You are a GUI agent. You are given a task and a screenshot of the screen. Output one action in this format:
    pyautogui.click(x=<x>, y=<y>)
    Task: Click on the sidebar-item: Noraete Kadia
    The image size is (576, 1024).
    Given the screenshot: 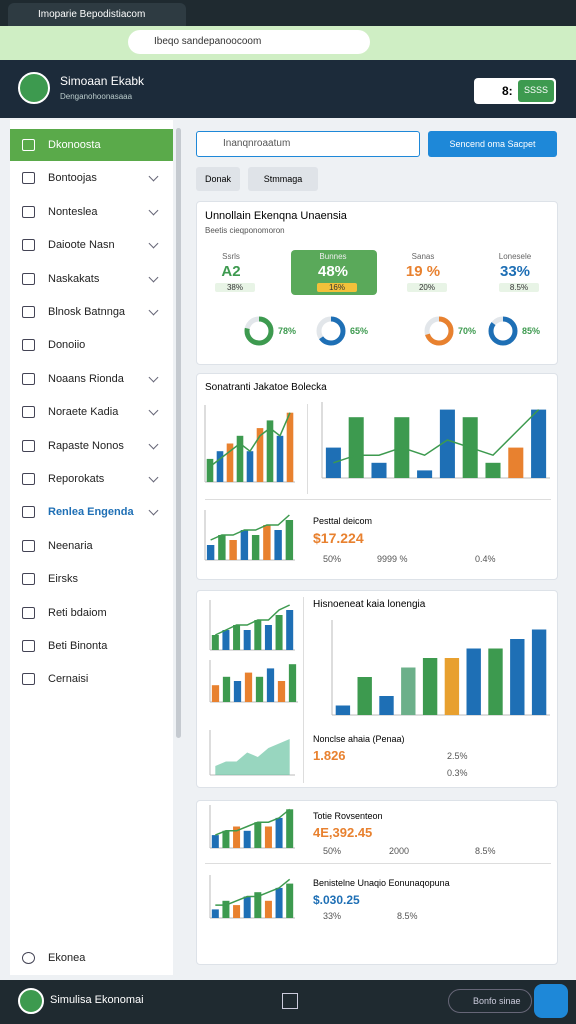 What is the action you would take?
    pyautogui.click(x=91, y=412)
    